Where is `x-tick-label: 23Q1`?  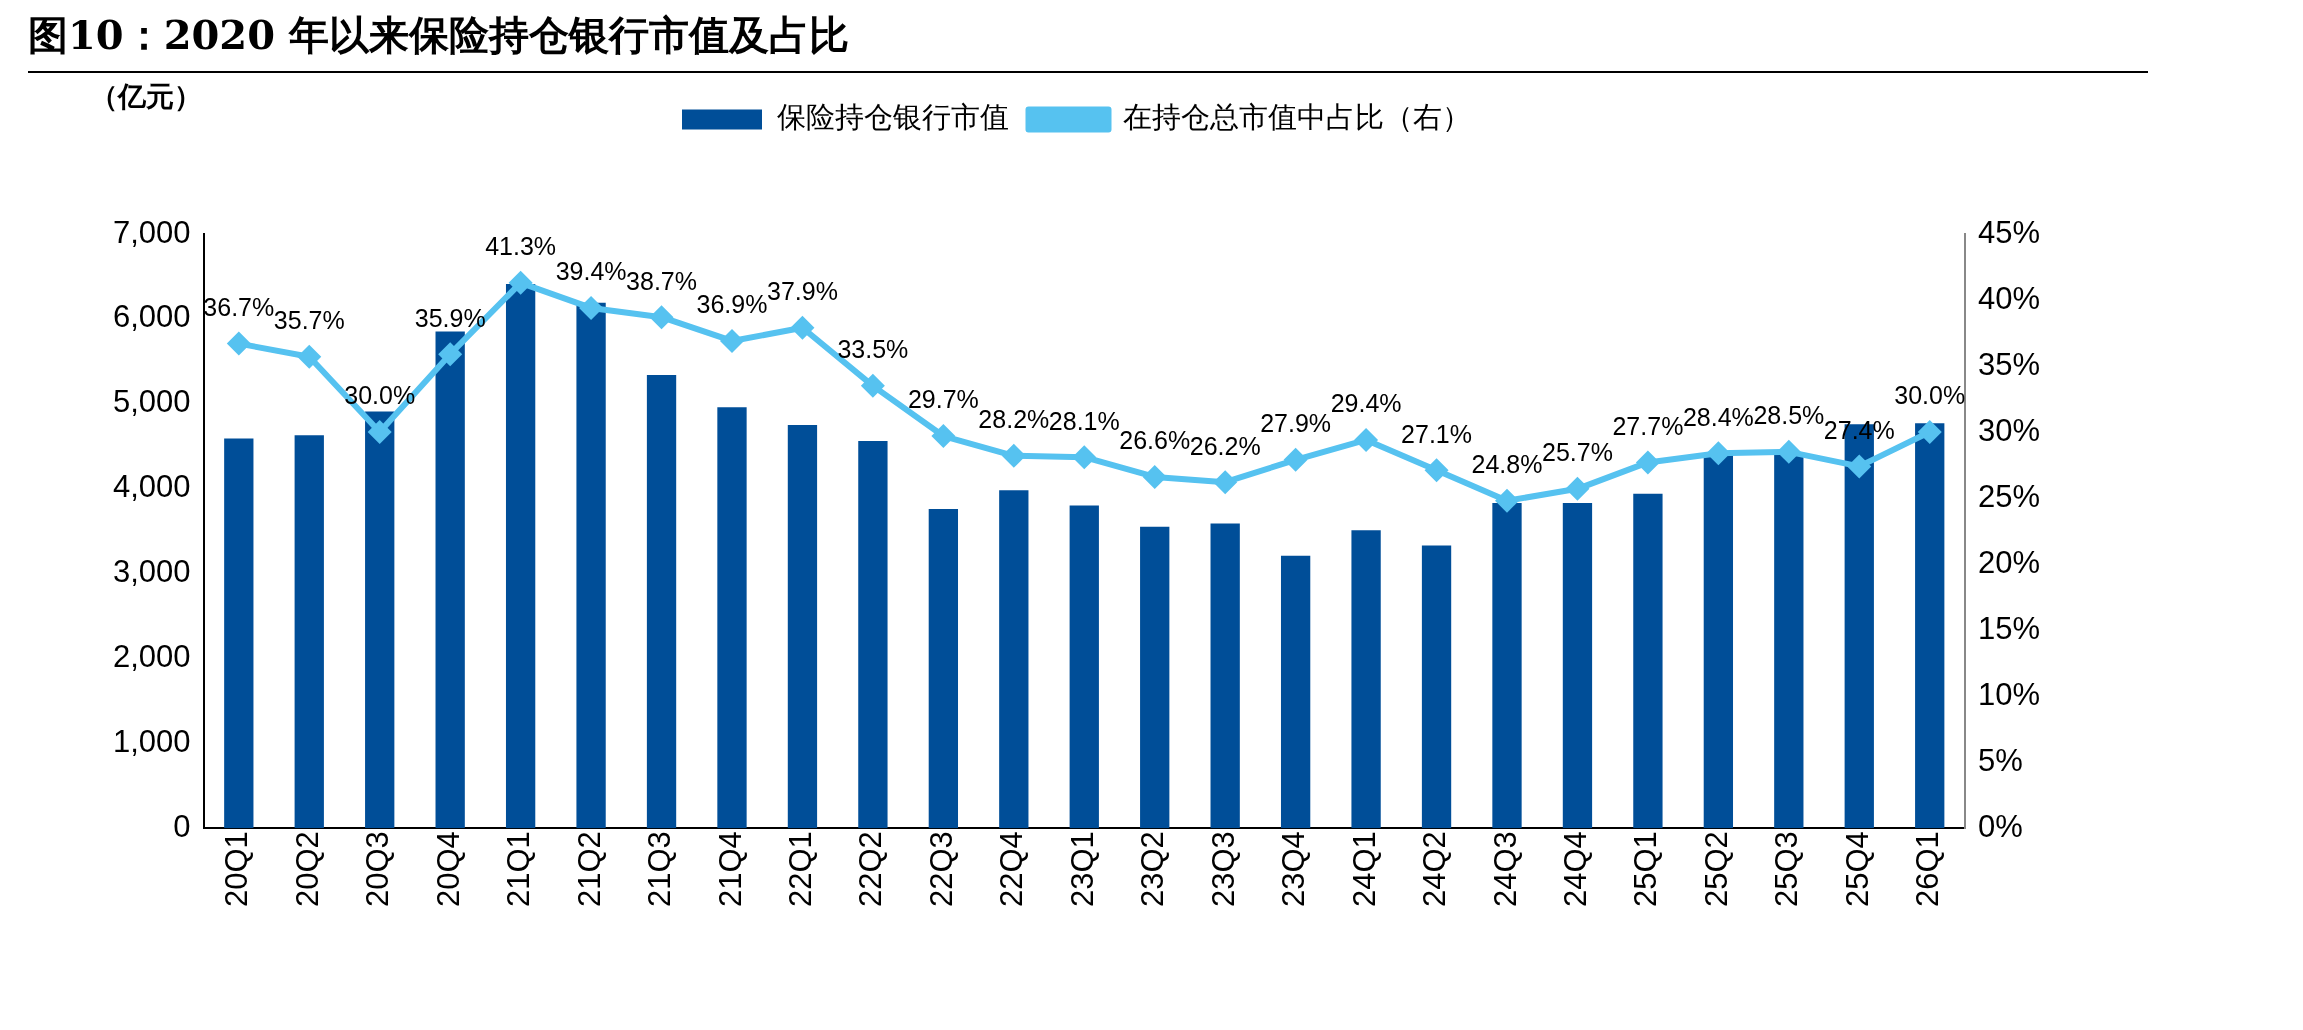
x-tick-label: 23Q1 is located at coordinates (1082, 869).